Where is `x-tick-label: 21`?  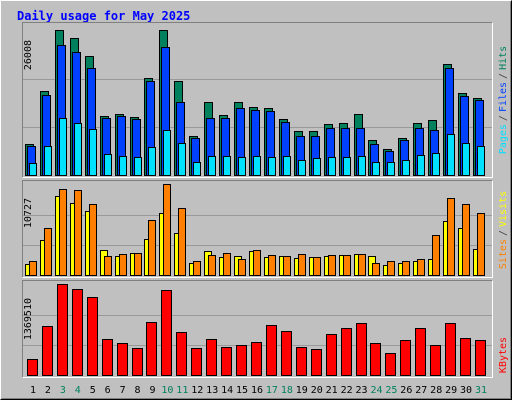
x-tick-label: 21 is located at coordinates (332, 390).